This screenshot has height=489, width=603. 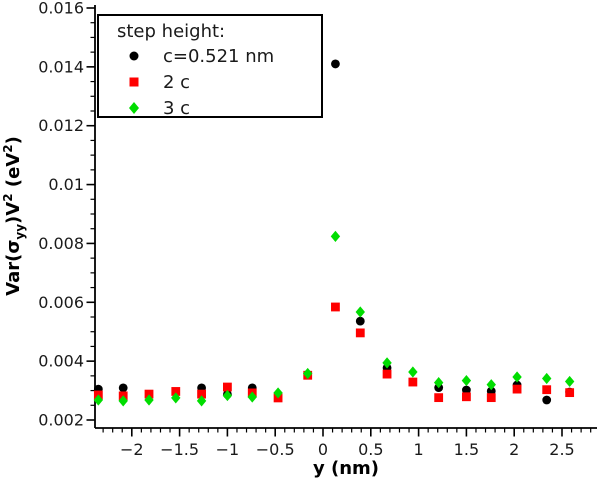 I want to click on red-square-marker-icon, so click(x=134, y=82).